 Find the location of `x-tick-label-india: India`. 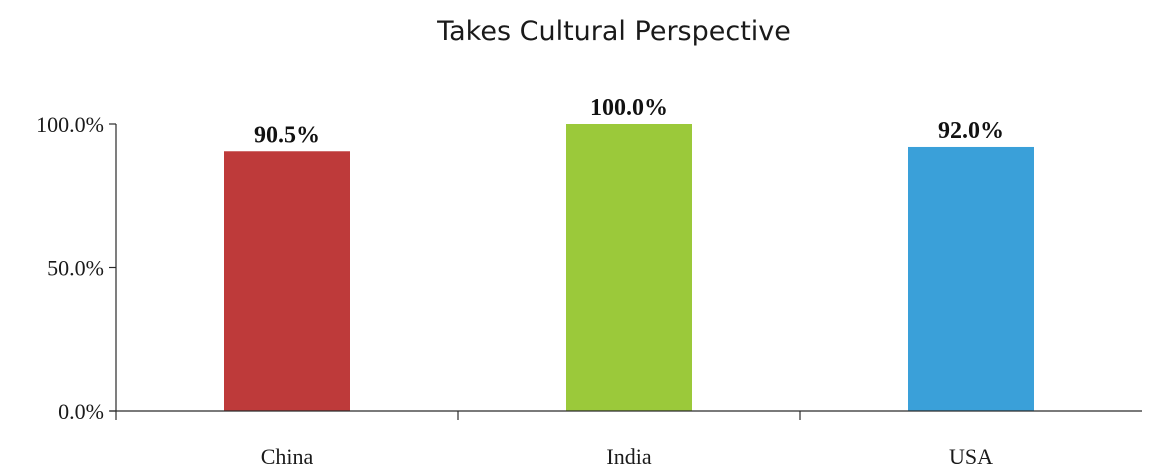

x-tick-label-india: India is located at coordinates (628, 455).